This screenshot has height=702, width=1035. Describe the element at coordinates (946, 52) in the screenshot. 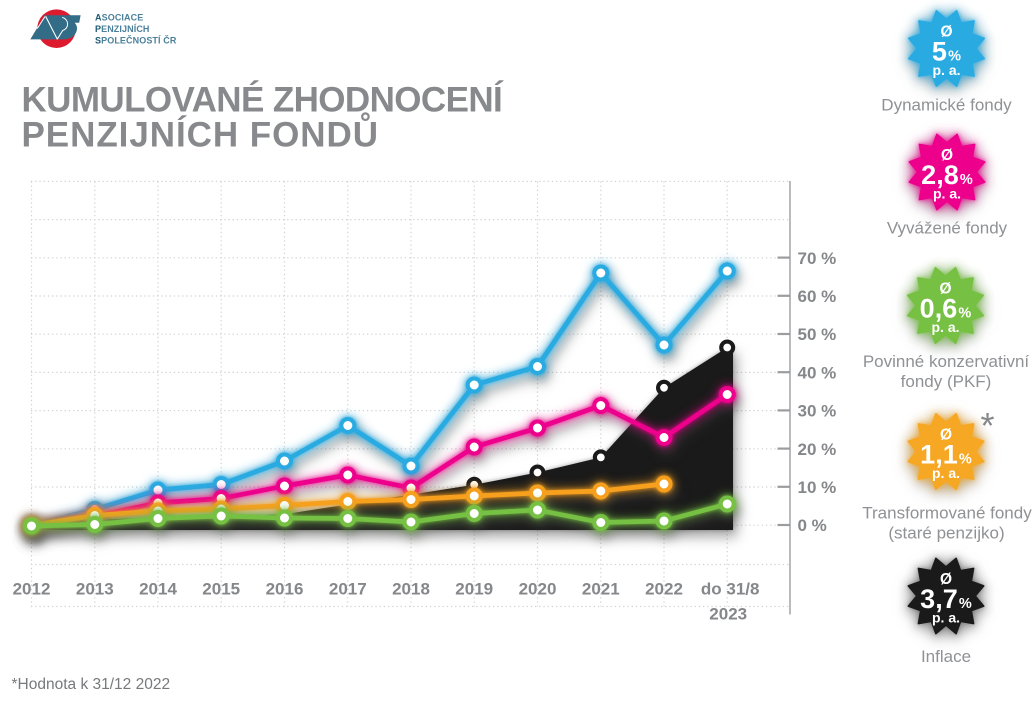

I see `svg-text: 5 %` at that location.